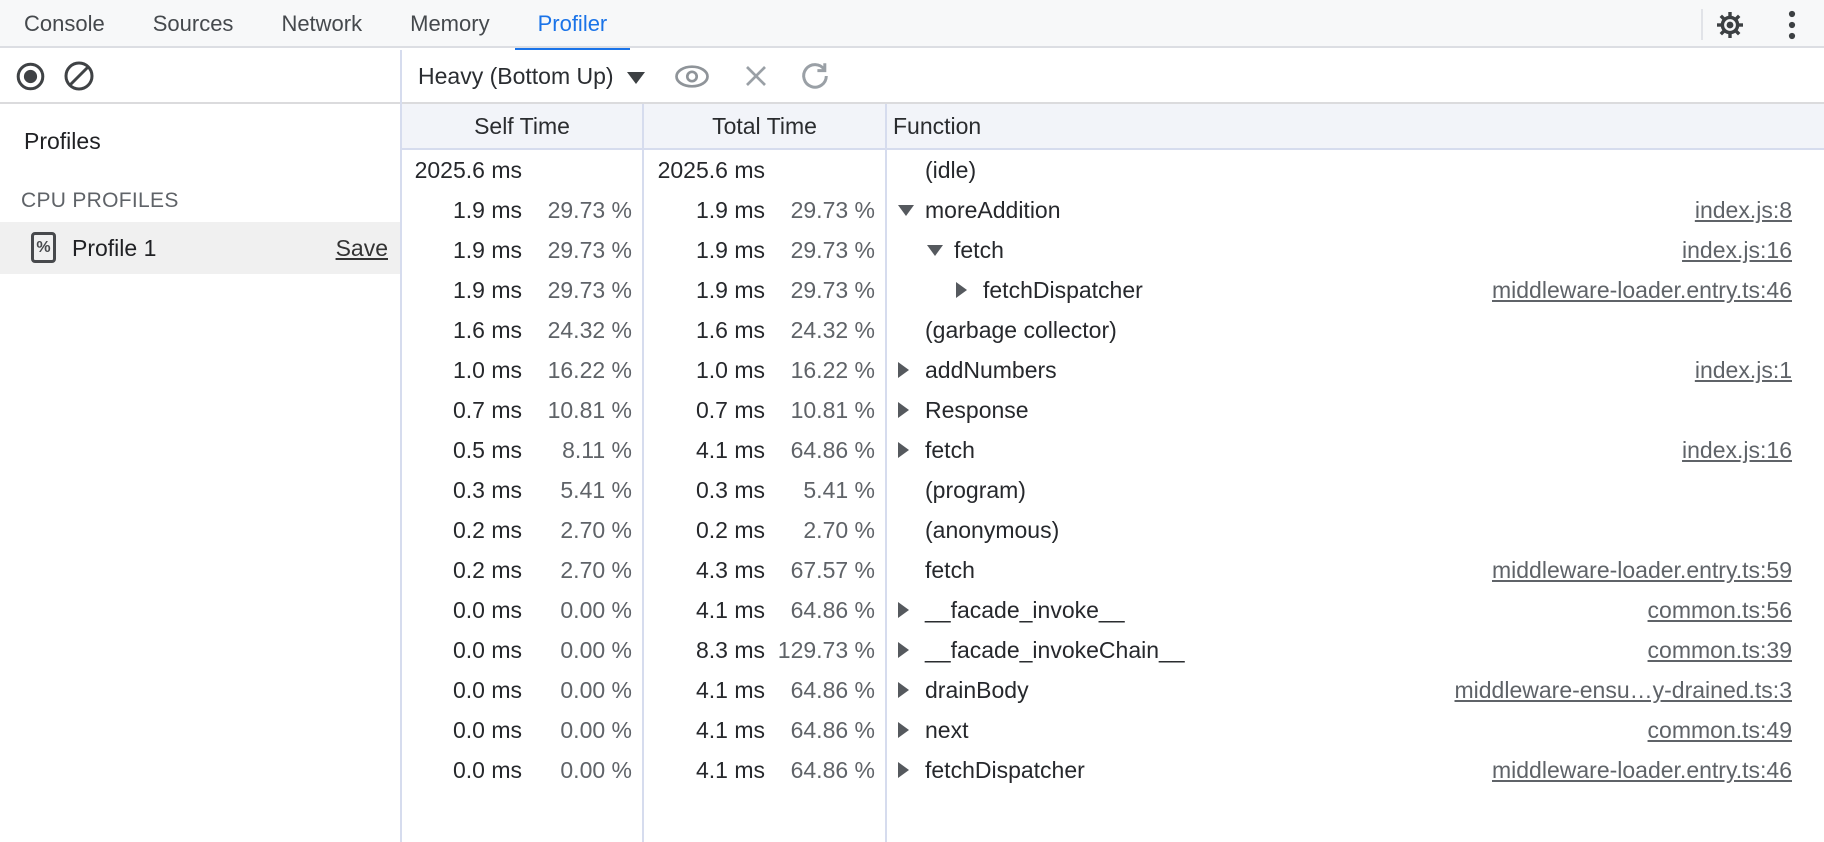 This screenshot has height=842, width=1824. Describe the element at coordinates (1025, 610) in the screenshot. I see `function-name: __facade_invoke__` at that location.